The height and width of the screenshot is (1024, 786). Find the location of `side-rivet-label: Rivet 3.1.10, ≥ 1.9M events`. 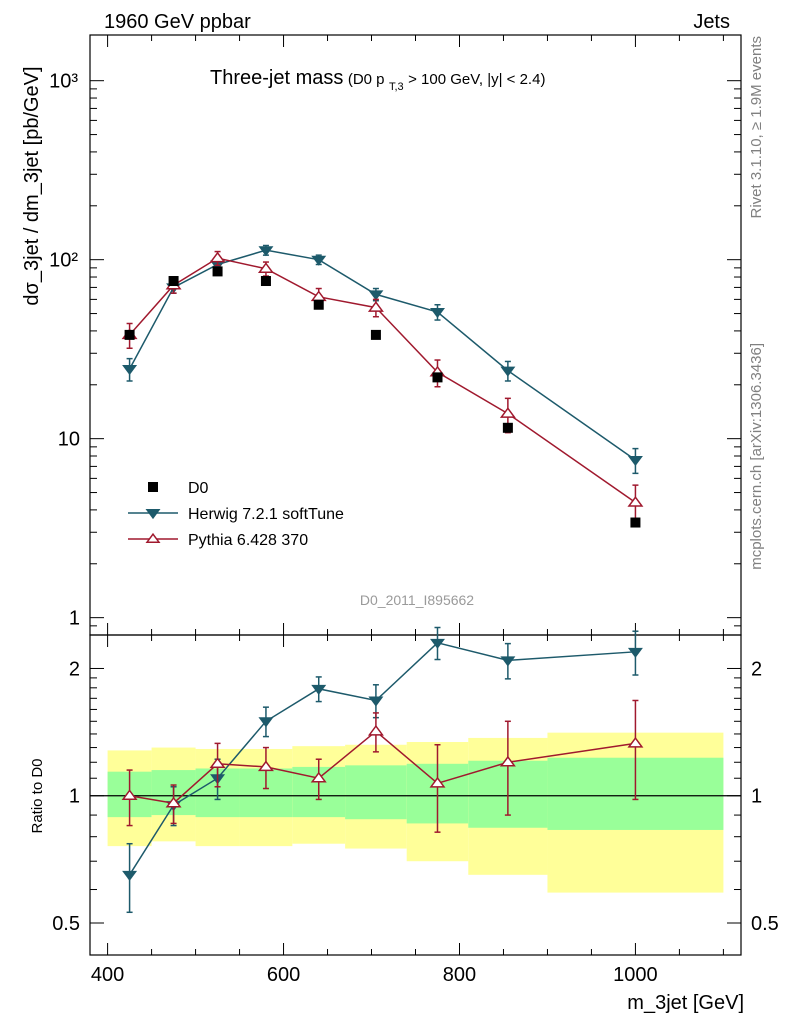

side-rivet-label: Rivet 3.1.10, ≥ 1.9M events is located at coordinates (756, 127).